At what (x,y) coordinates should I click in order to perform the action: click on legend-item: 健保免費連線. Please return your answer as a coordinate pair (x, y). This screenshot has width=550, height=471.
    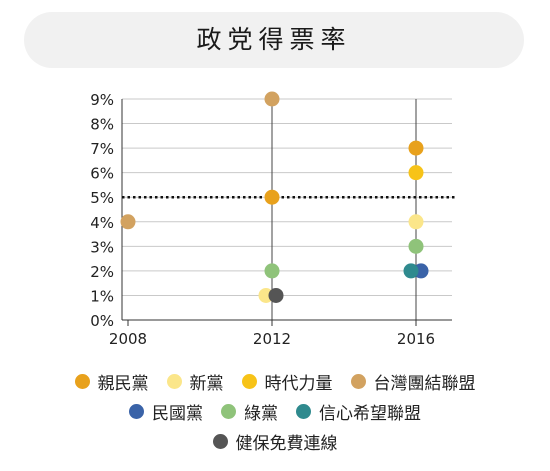
    Looking at the image, I should click on (275, 441).